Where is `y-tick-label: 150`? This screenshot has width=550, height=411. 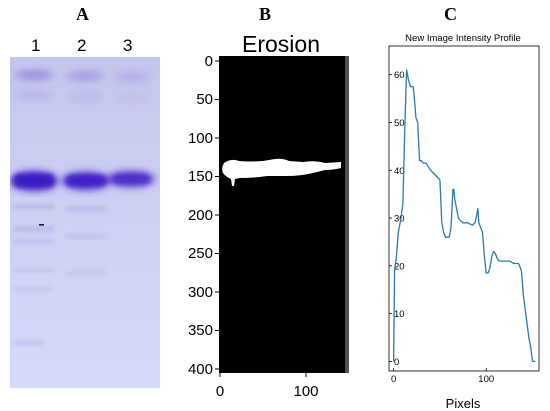
y-tick-label: 150 is located at coordinates (200, 176).